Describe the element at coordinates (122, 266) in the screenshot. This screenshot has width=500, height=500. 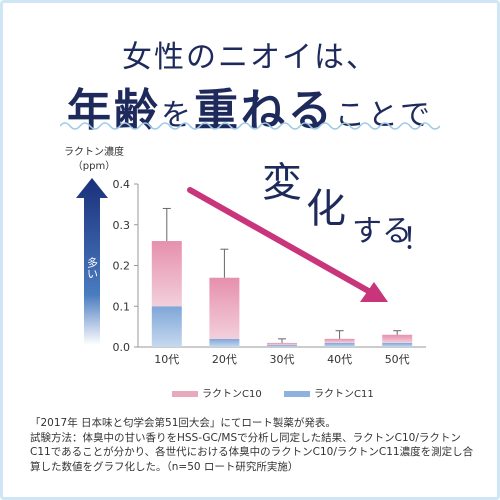
I see `y-tick-label: 0.2` at that location.